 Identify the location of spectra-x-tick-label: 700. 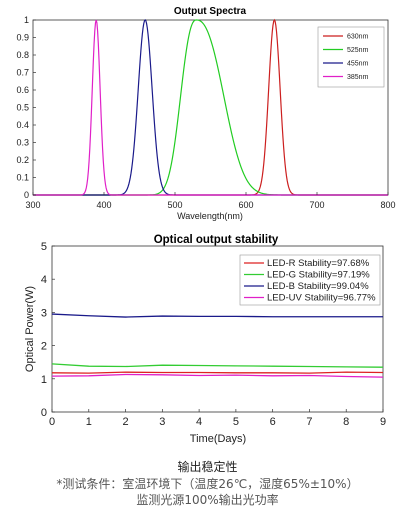
(316, 205).